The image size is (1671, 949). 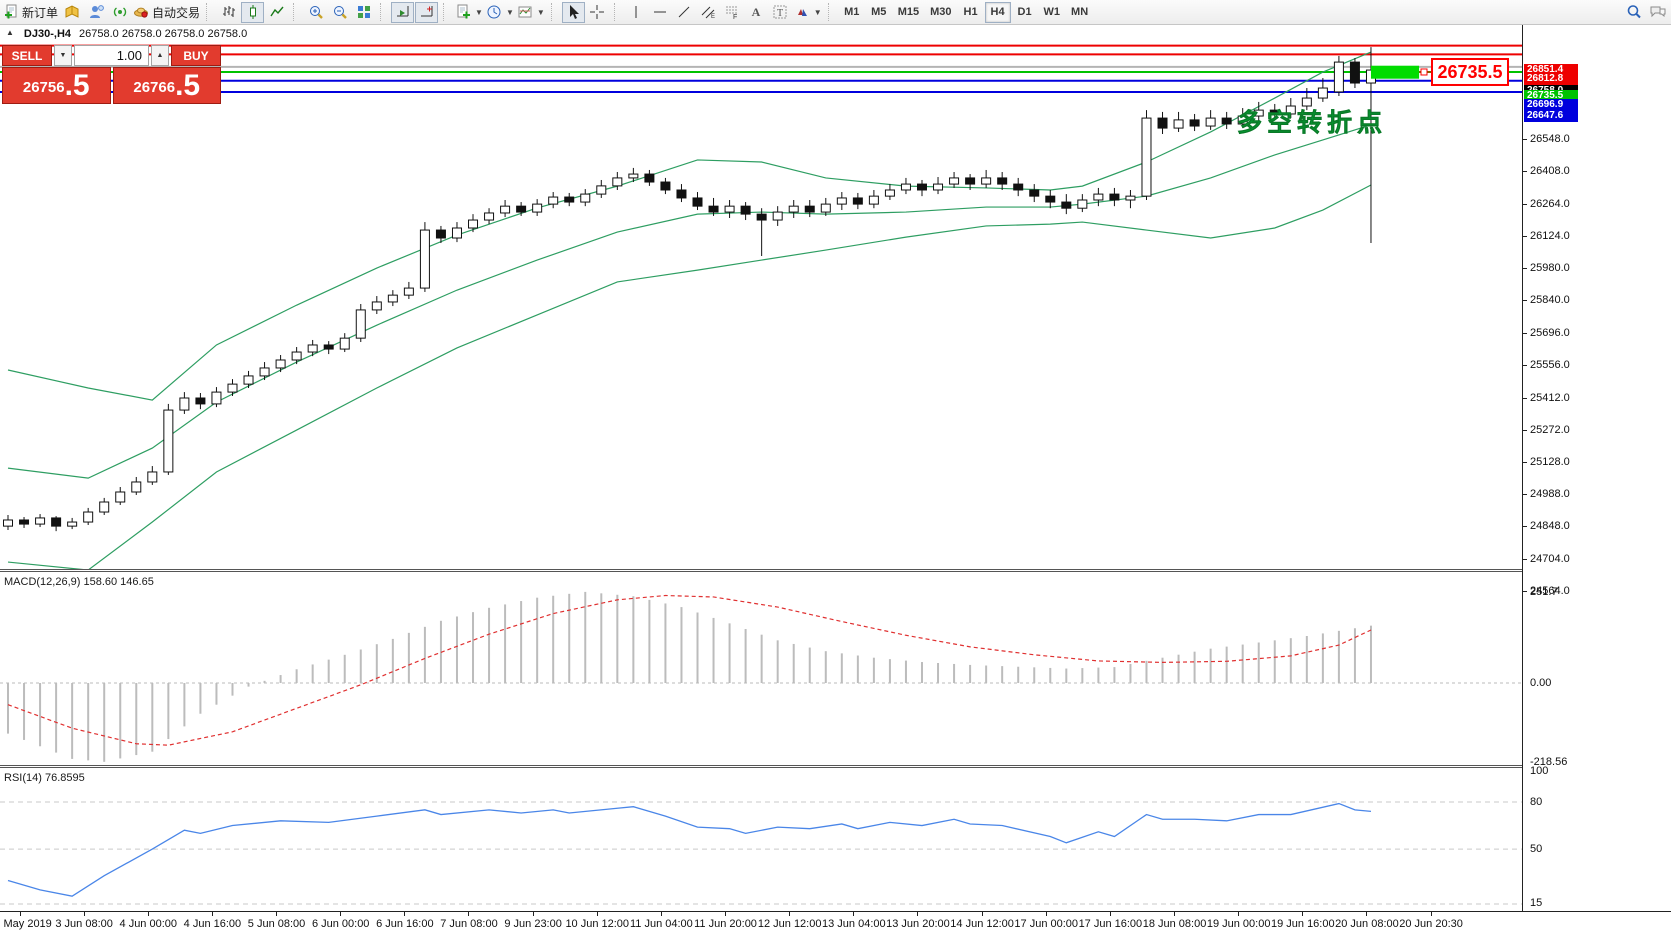 I want to click on time-tick-label: 20 Jun 20:30, so click(x=1431, y=924).